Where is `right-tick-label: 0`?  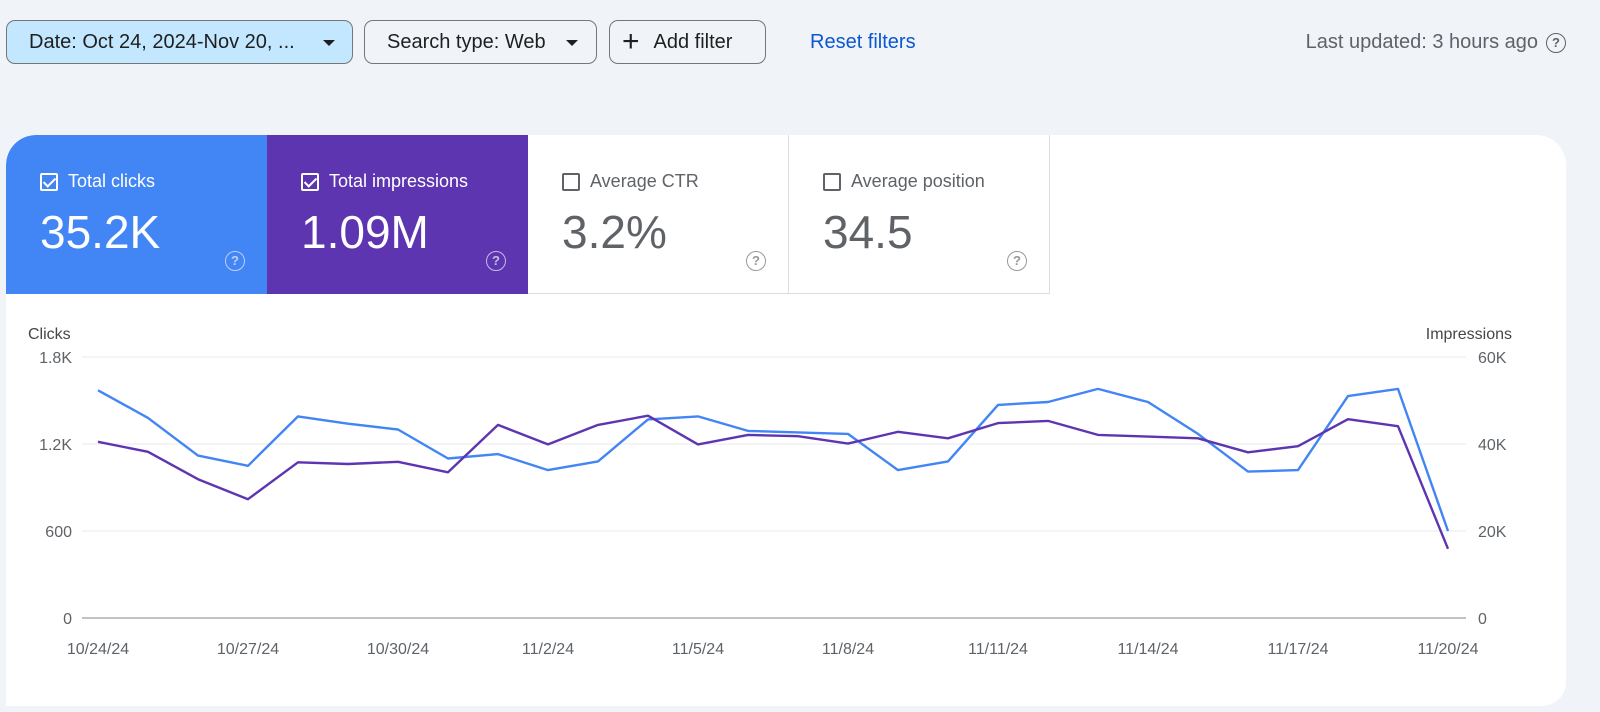 right-tick-label: 0 is located at coordinates (1482, 619).